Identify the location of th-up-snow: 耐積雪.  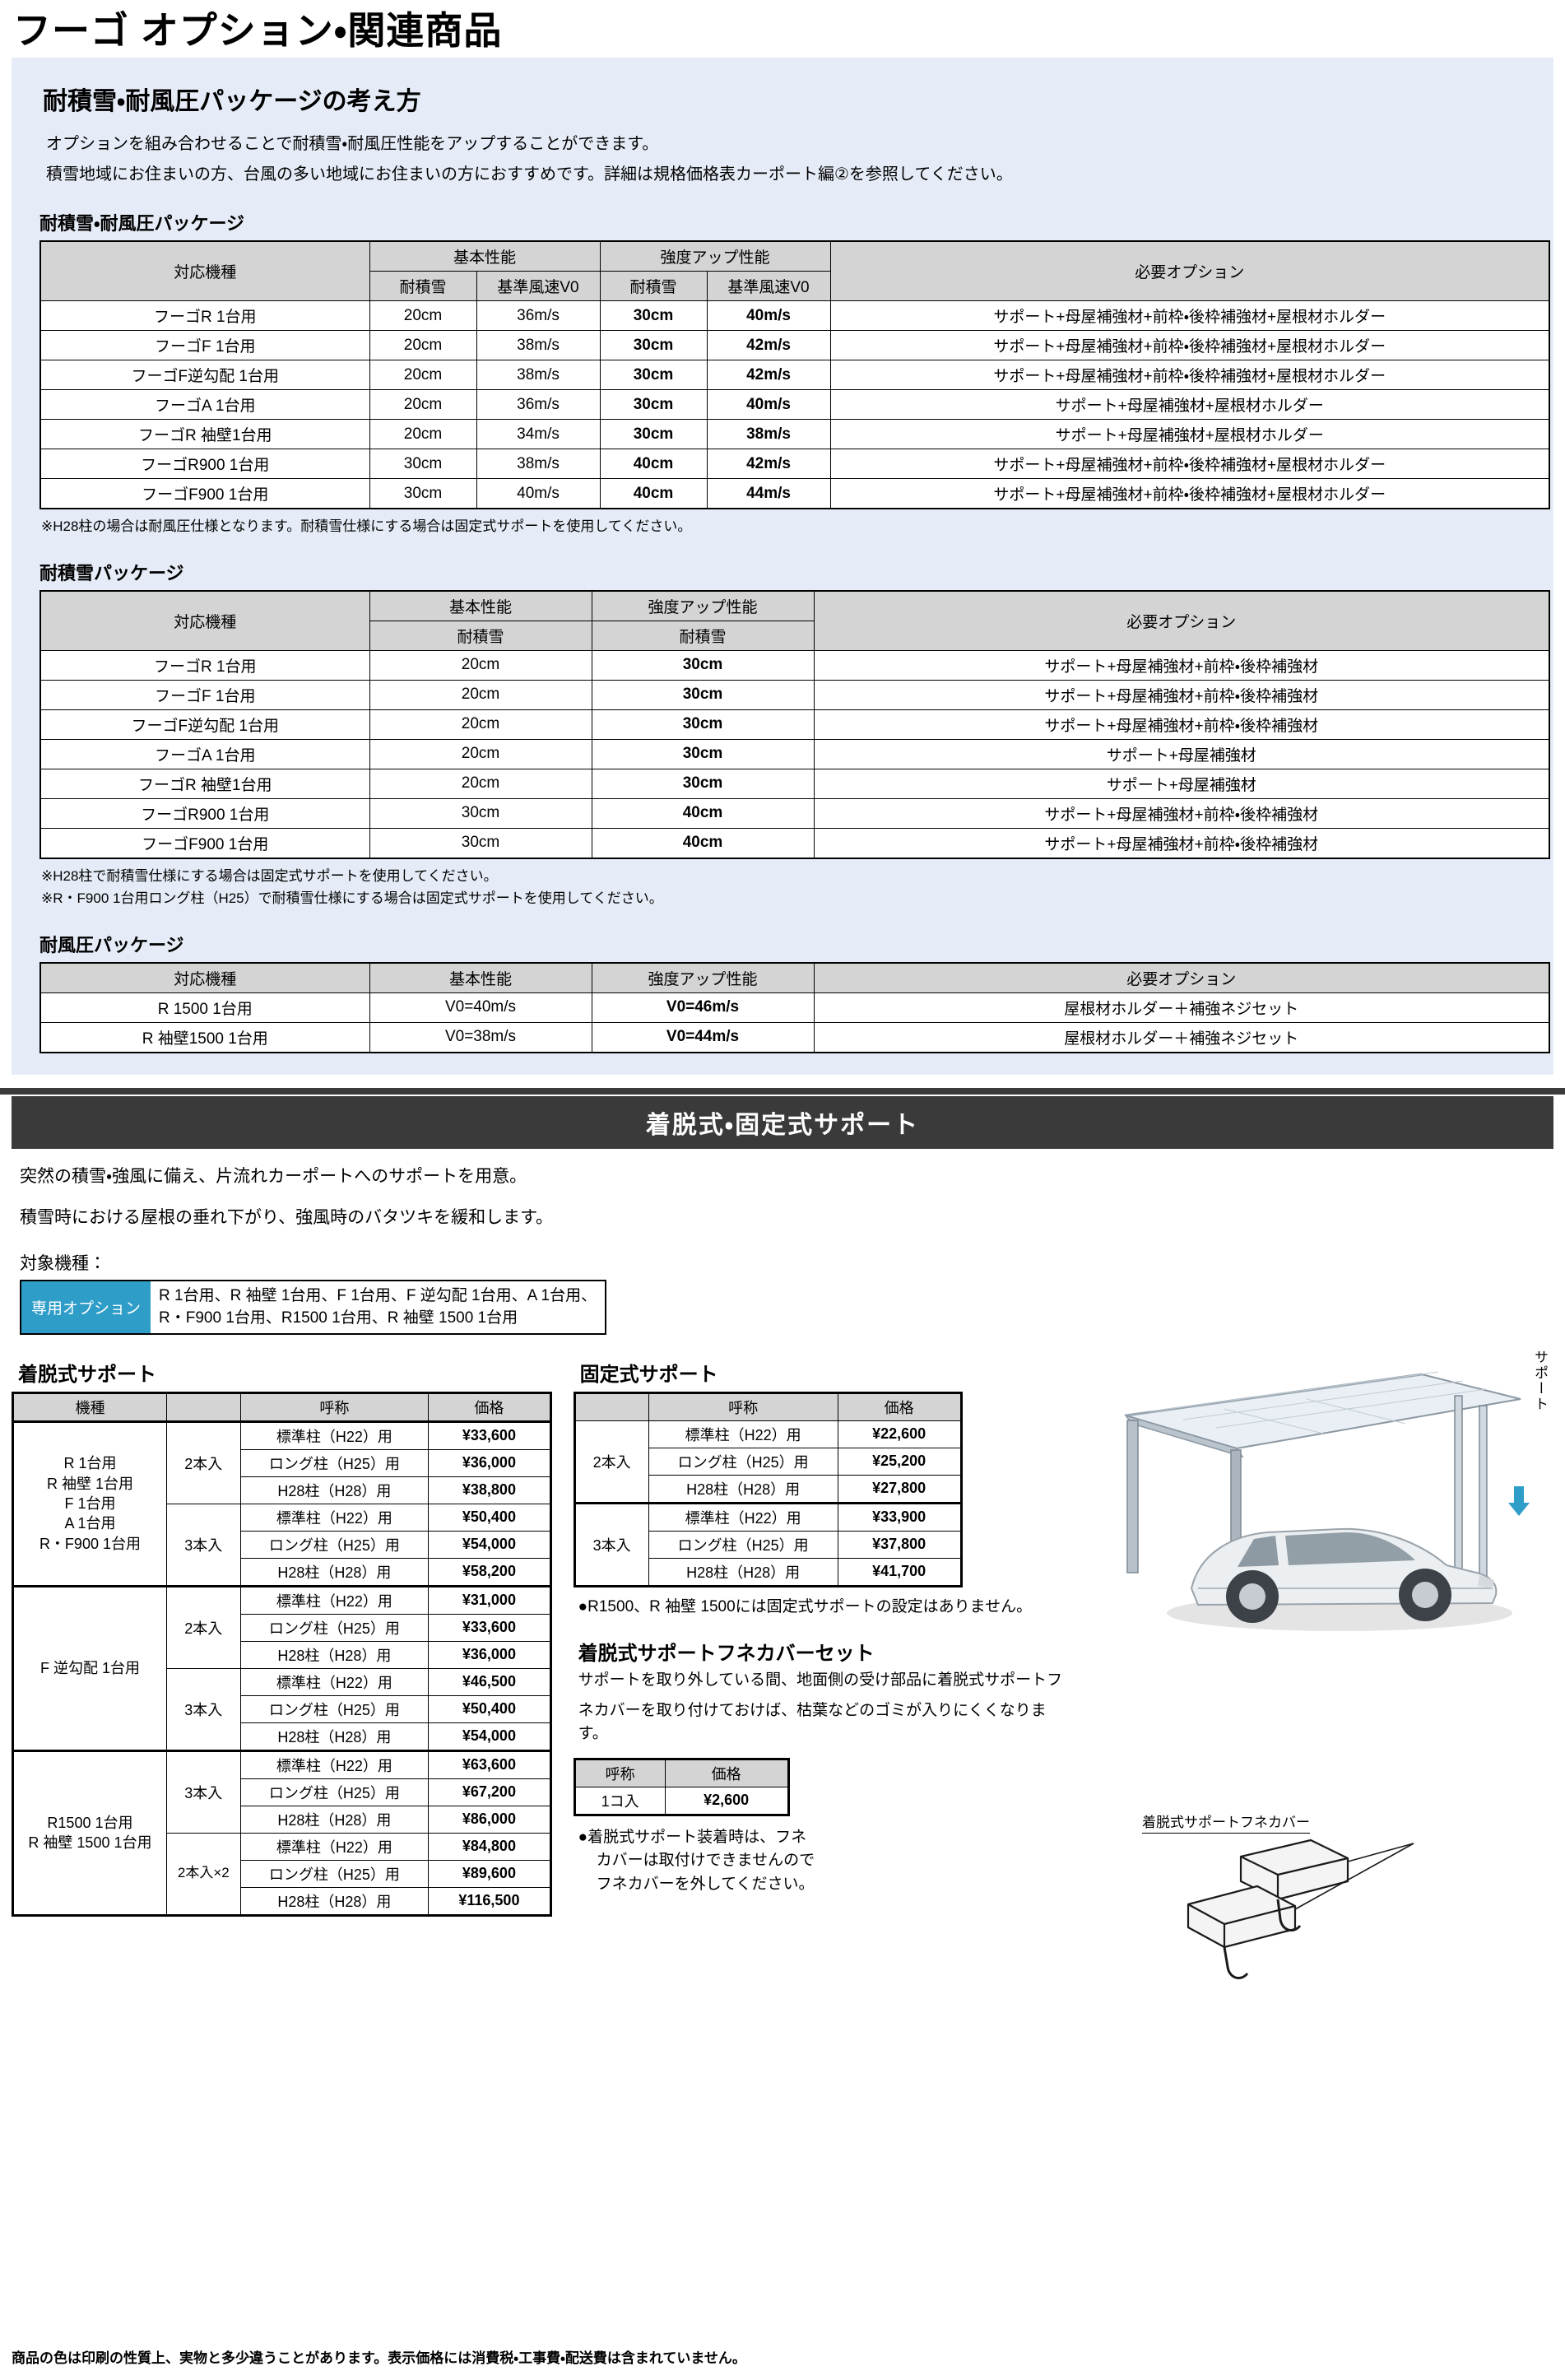
(703, 635).